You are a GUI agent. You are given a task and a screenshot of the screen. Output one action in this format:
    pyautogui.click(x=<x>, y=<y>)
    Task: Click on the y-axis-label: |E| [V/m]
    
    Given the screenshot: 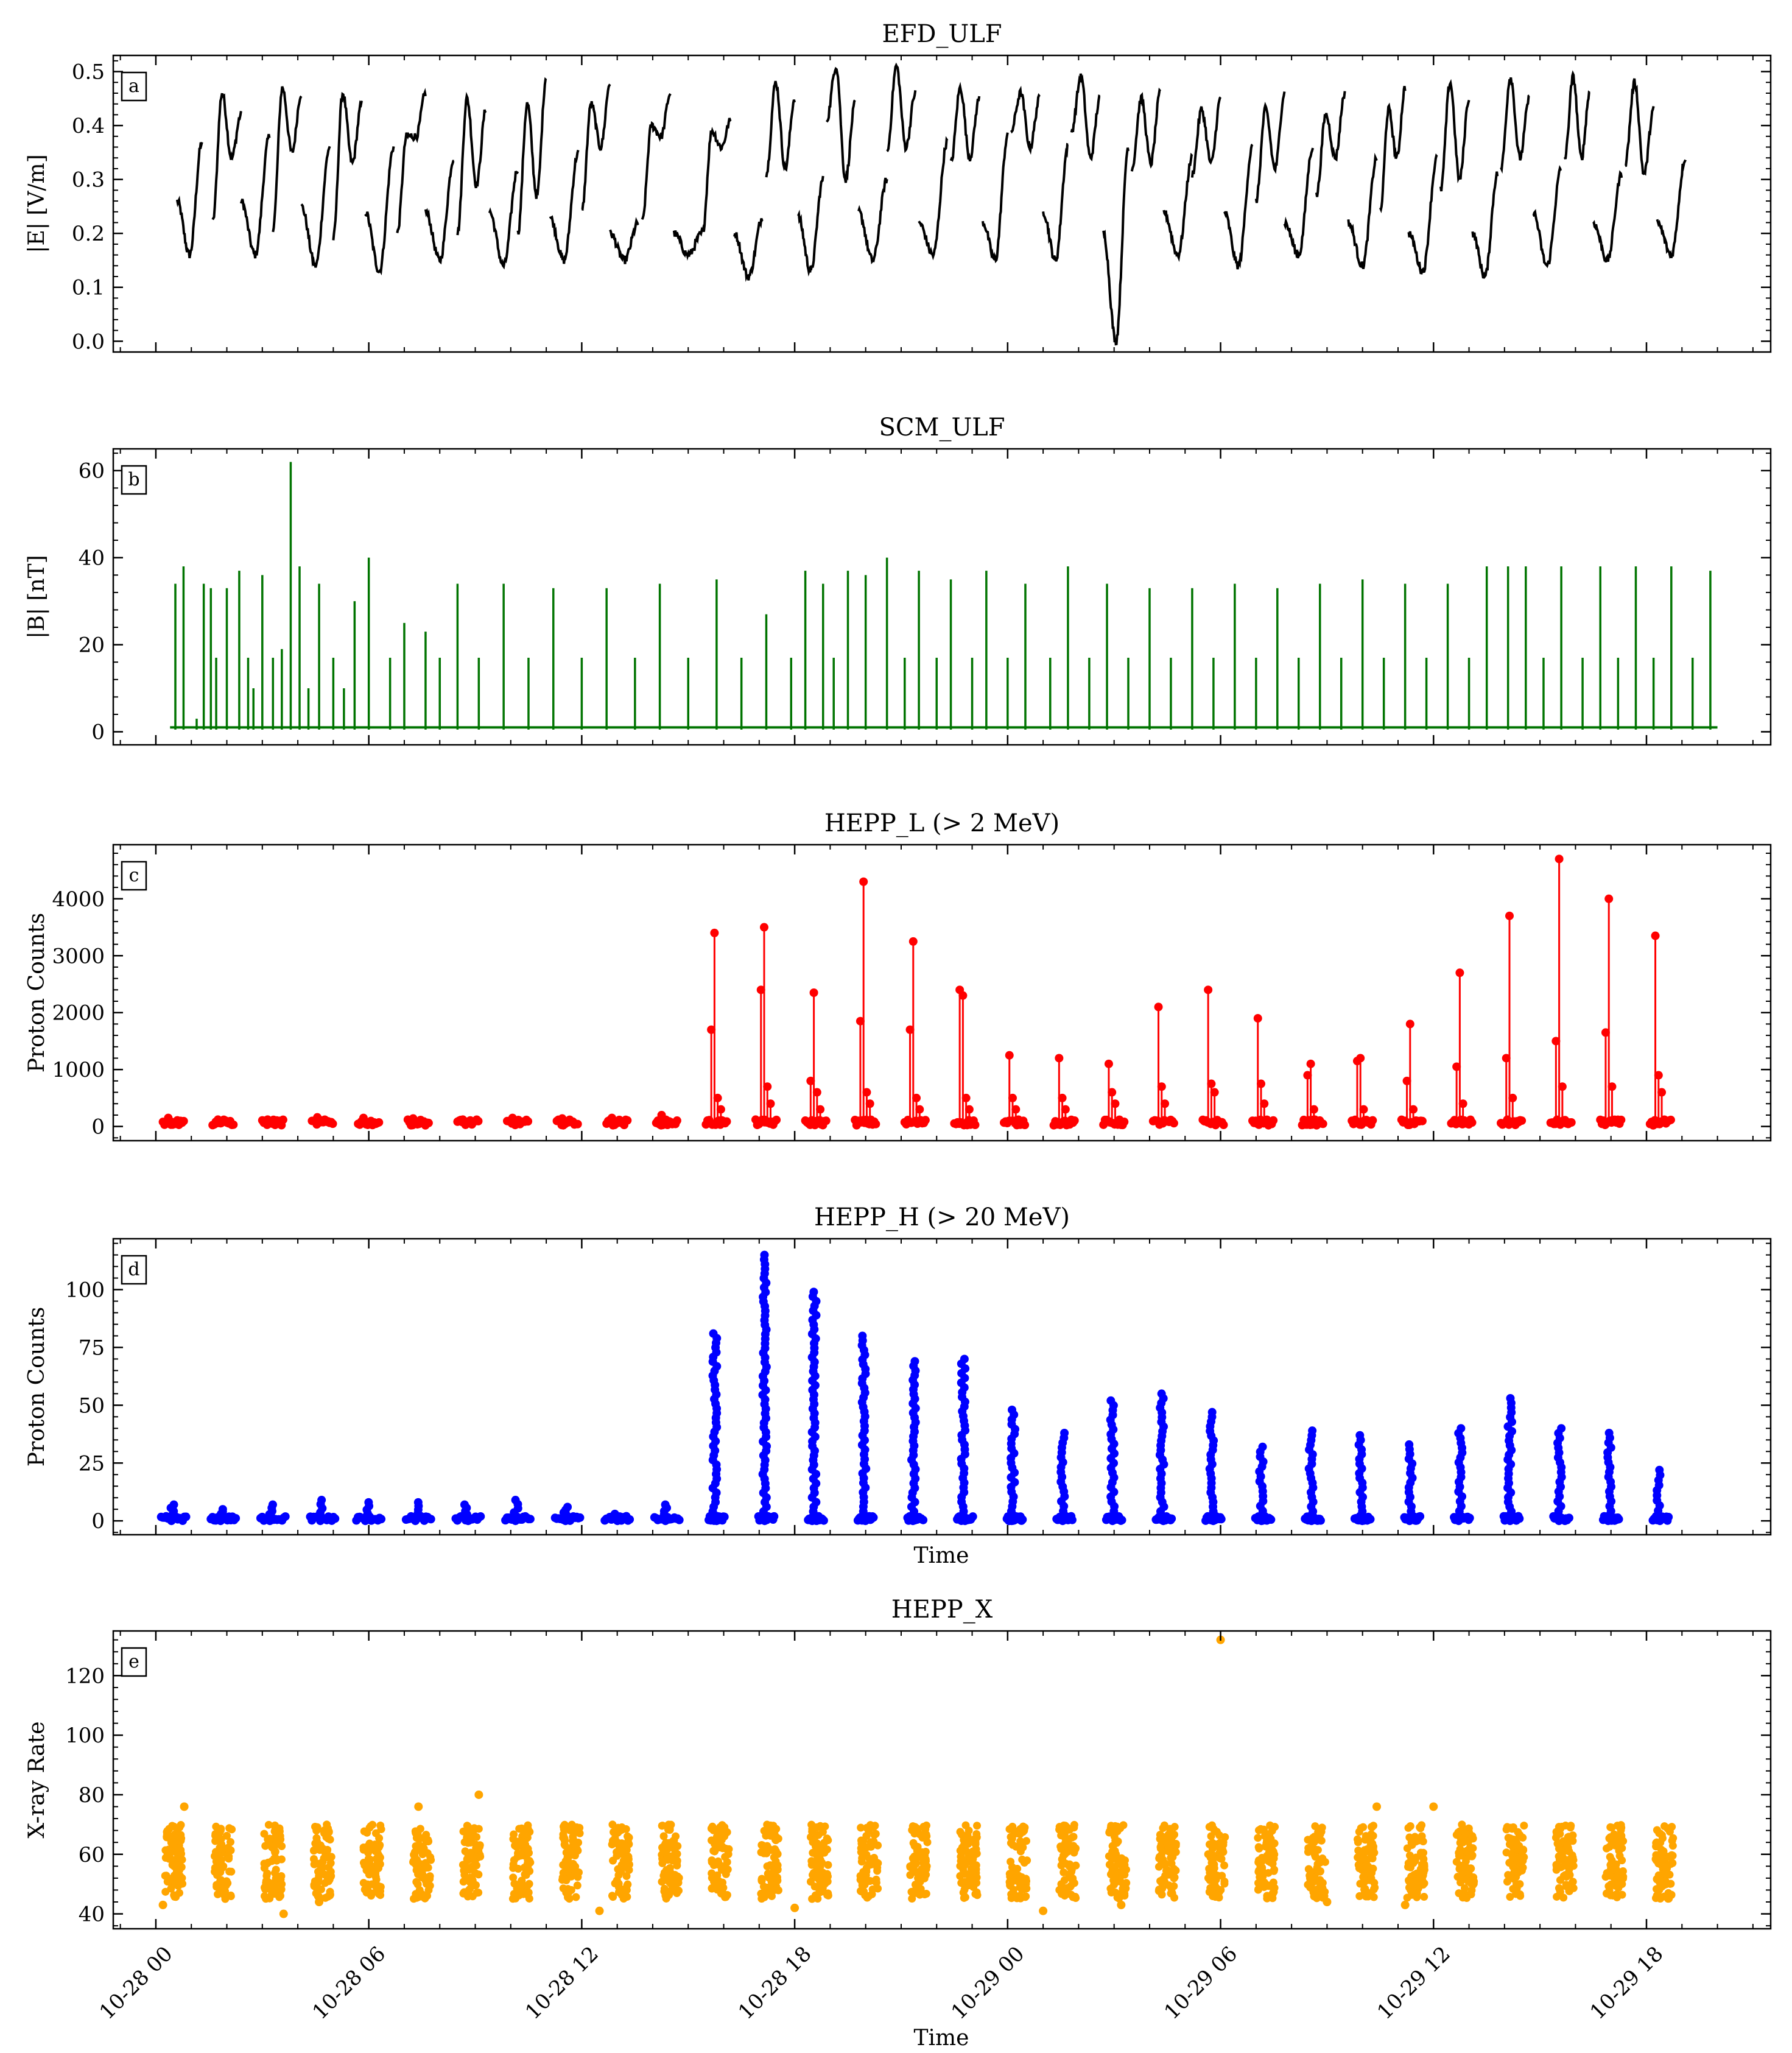 What is the action you would take?
    pyautogui.click(x=36, y=203)
    